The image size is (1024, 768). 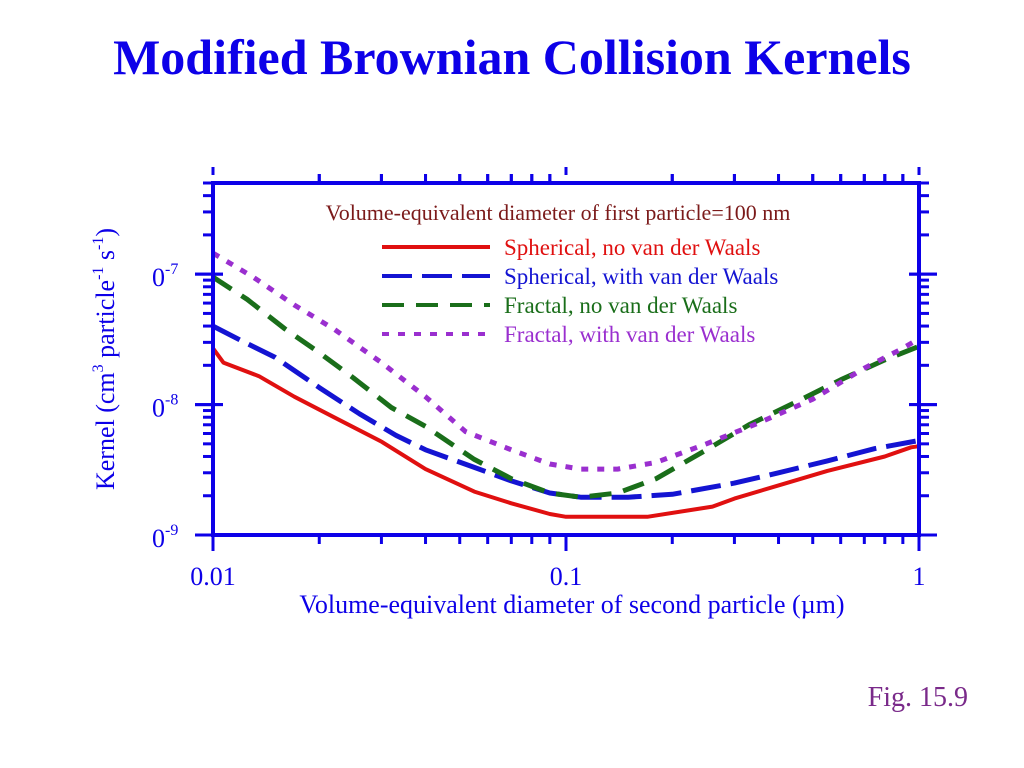 What do you see at coordinates (917, 697) in the screenshot?
I see `figure-label: Fig. 15.9` at bounding box center [917, 697].